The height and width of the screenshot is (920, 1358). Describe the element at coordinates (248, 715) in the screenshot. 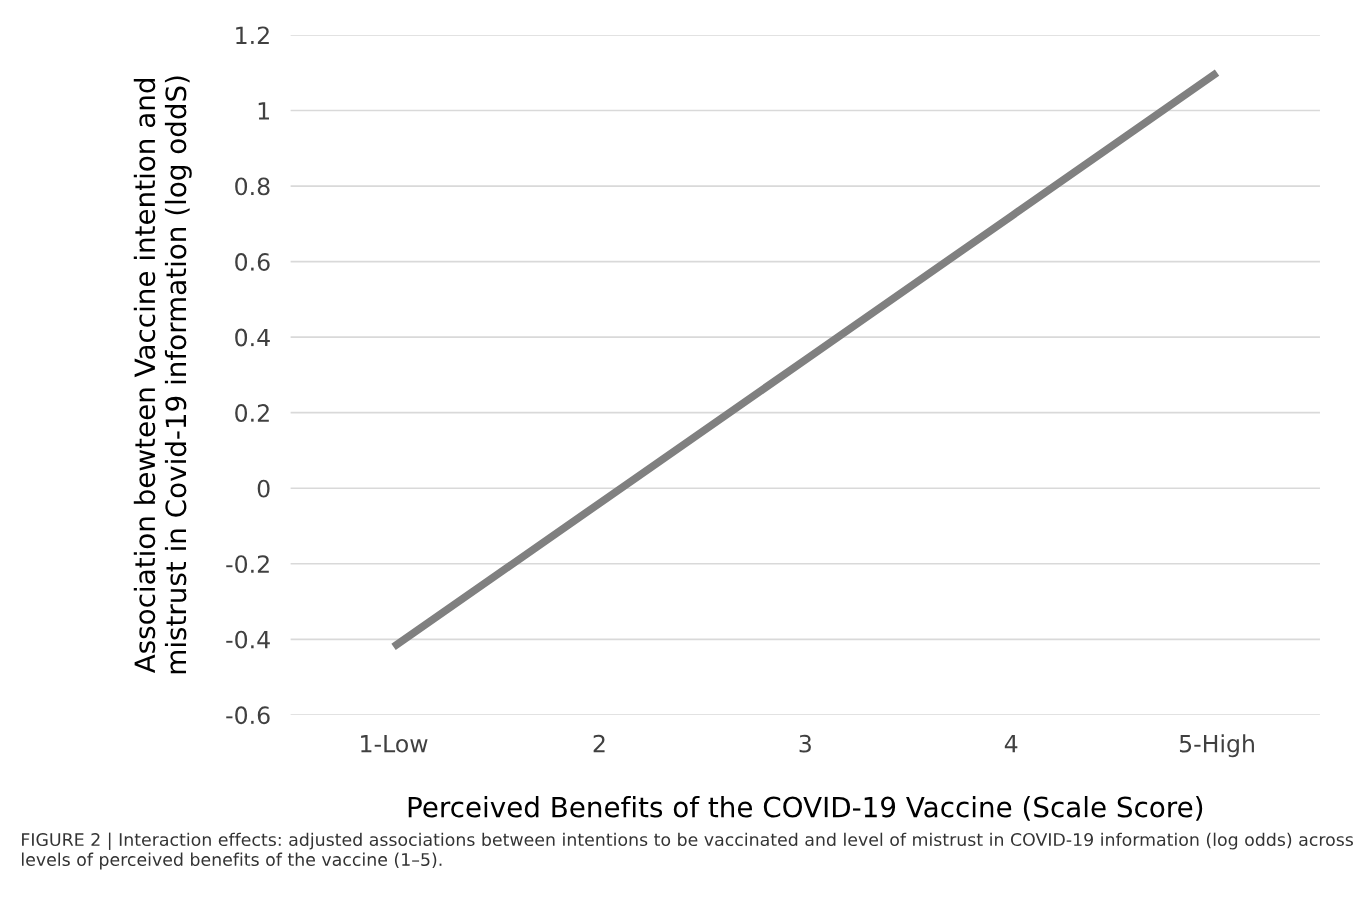

I see `y-tick-label: -0.6` at that location.